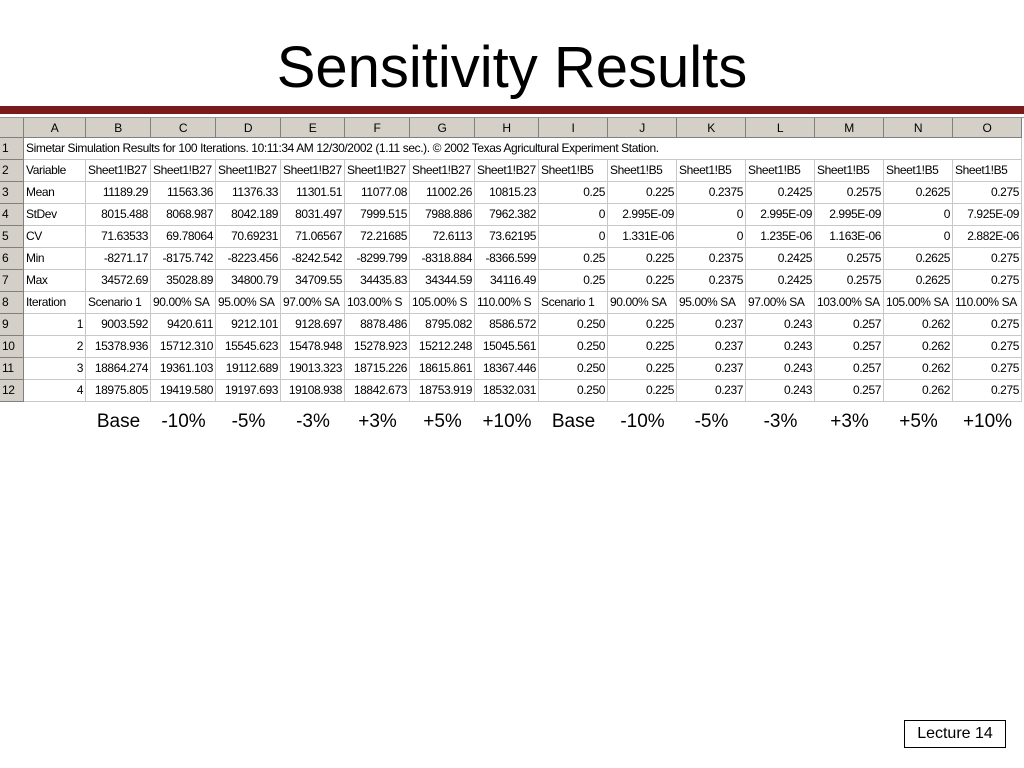 This screenshot has height=768, width=1024. I want to click on cell: 1.163E-06, so click(849, 237).